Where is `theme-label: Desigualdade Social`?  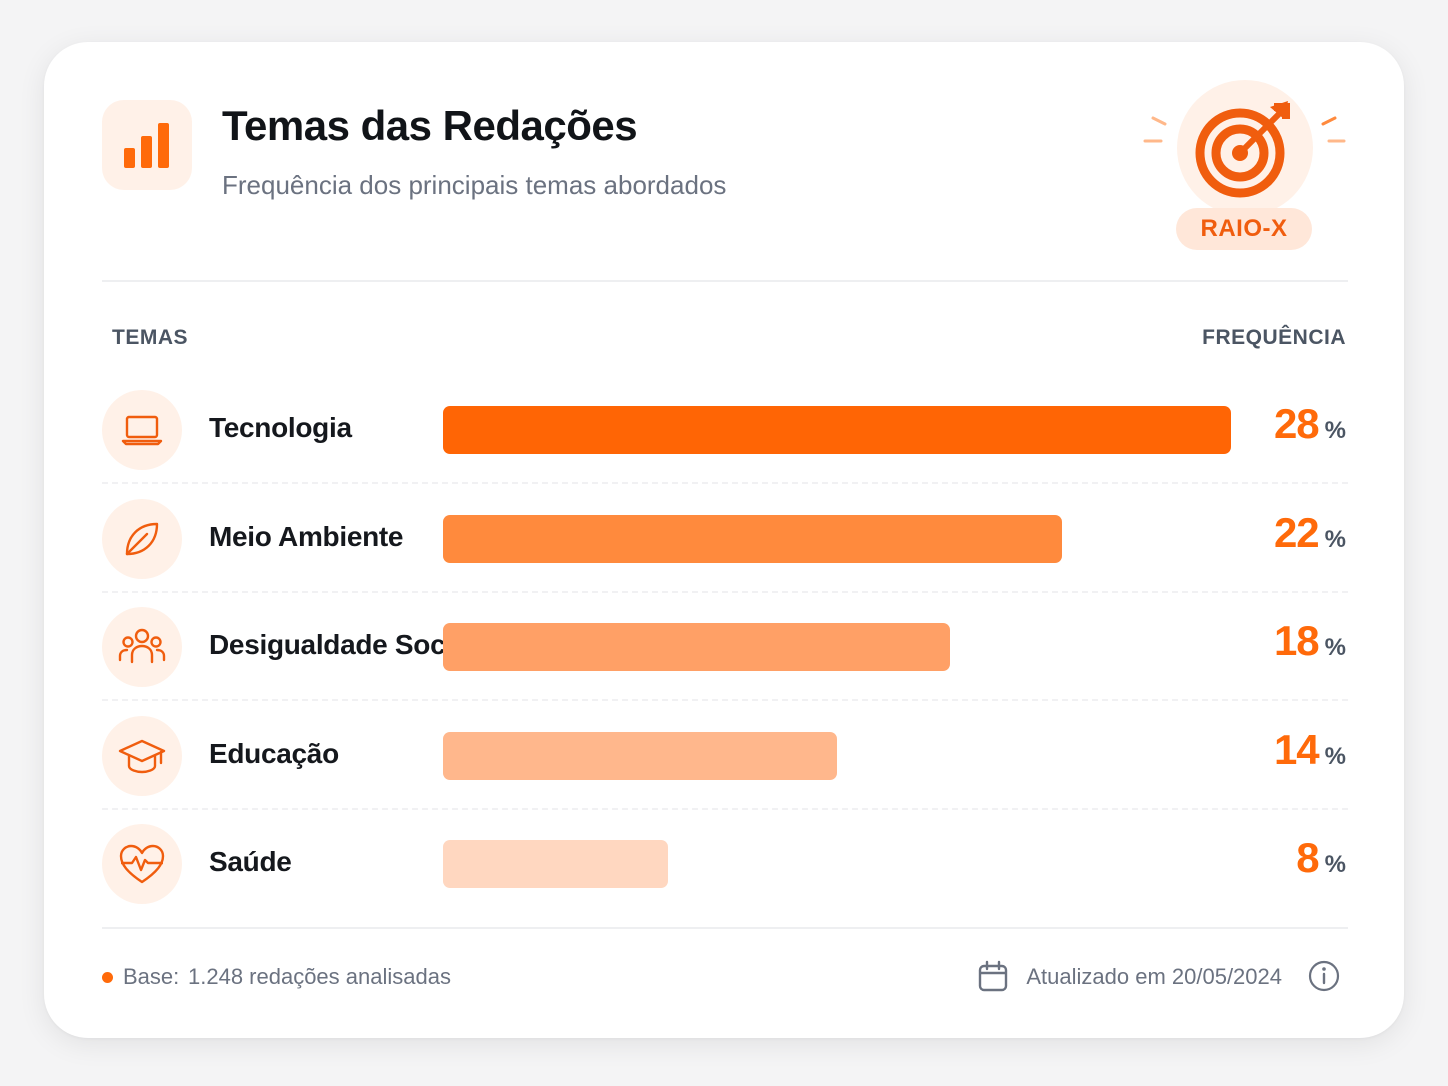 theme-label: Desigualdade Social is located at coordinates (342, 645).